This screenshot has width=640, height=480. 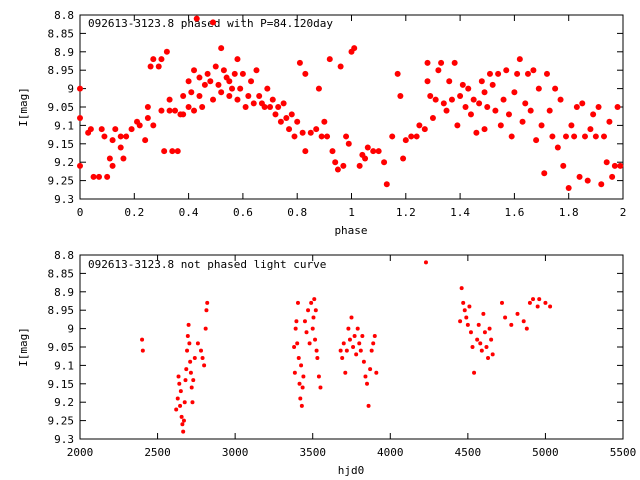 What do you see at coordinates (460, 212) in the screenshot?
I see `x-tick-label: 1.4` at bounding box center [460, 212].